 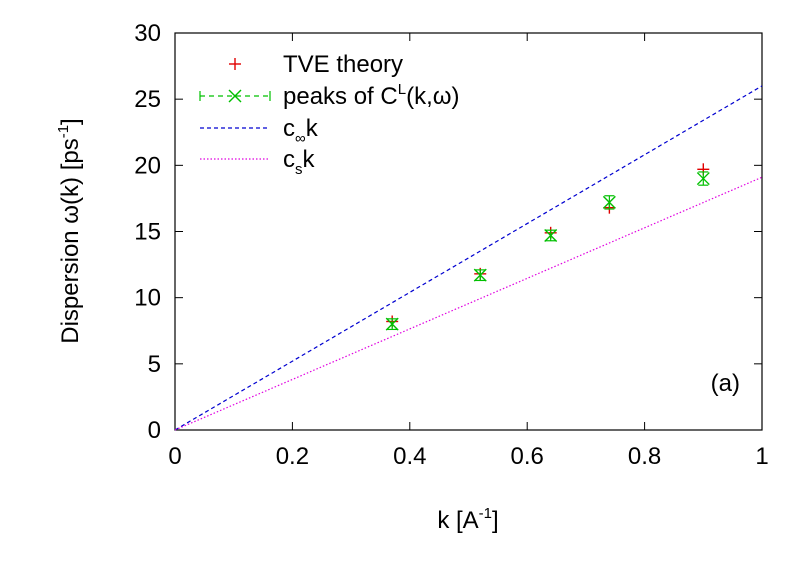 What do you see at coordinates (409, 456) in the screenshot?
I see `x-tick-label: 0.4` at bounding box center [409, 456].